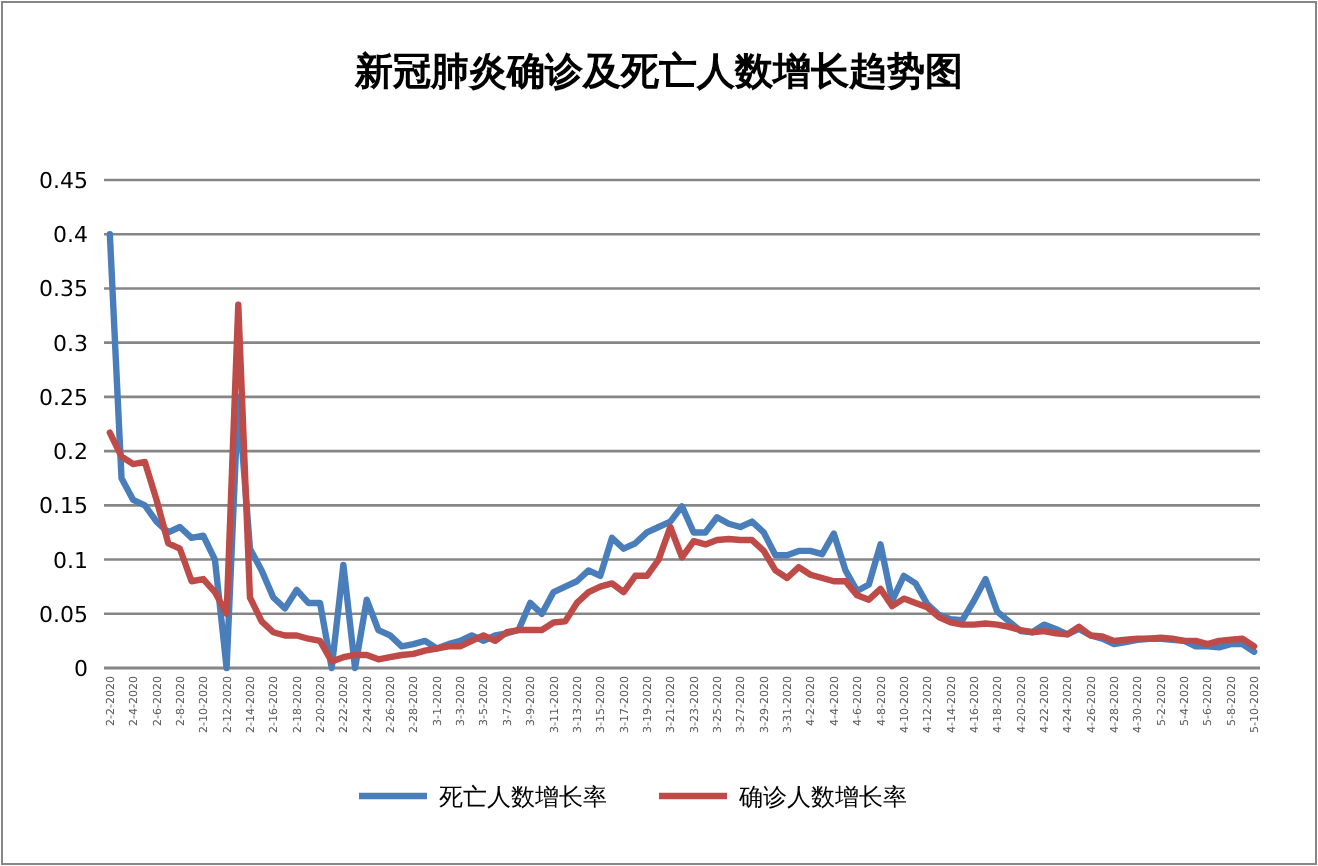 The height and width of the screenshot is (866, 1318). What do you see at coordinates (63, 614) in the screenshot?
I see `y-tick-label: 0.05` at bounding box center [63, 614].